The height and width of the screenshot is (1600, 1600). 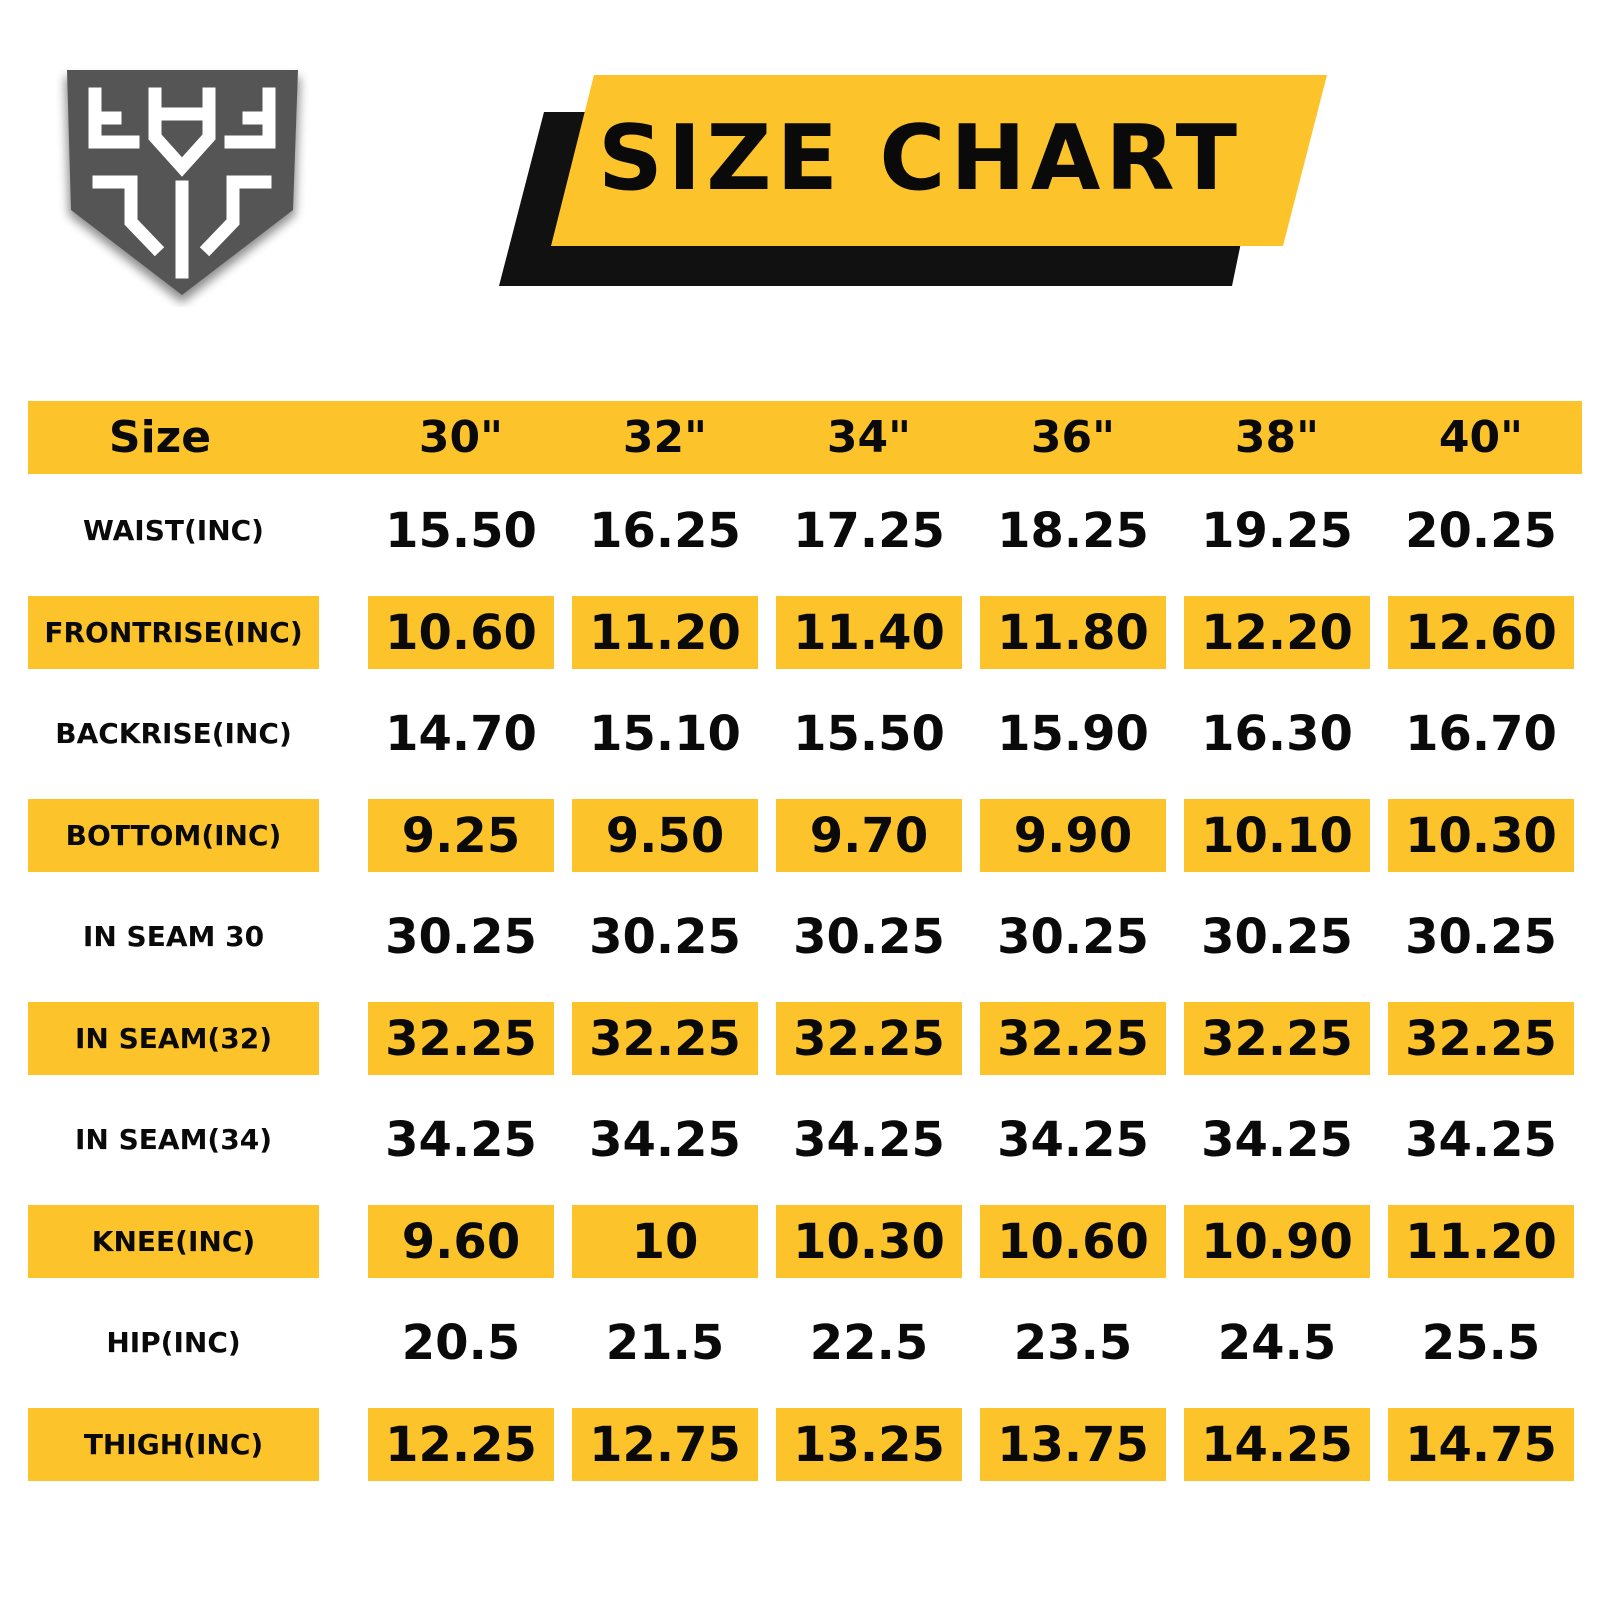 I want to click on row-value: 12.75, so click(x=665, y=1444).